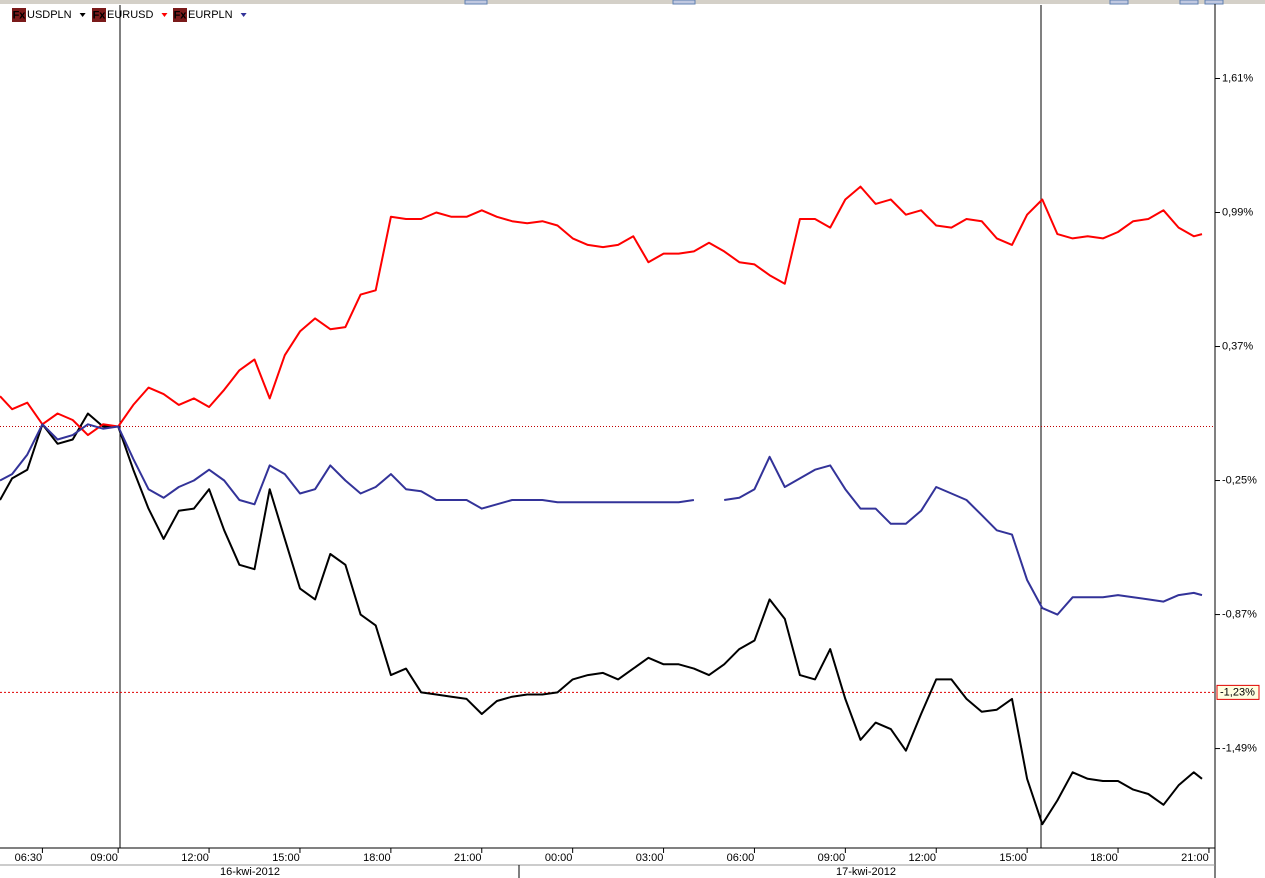 This screenshot has width=1265, height=878. What do you see at coordinates (1237, 346) in the screenshot?
I see `y-tick-label: 0,37%` at bounding box center [1237, 346].